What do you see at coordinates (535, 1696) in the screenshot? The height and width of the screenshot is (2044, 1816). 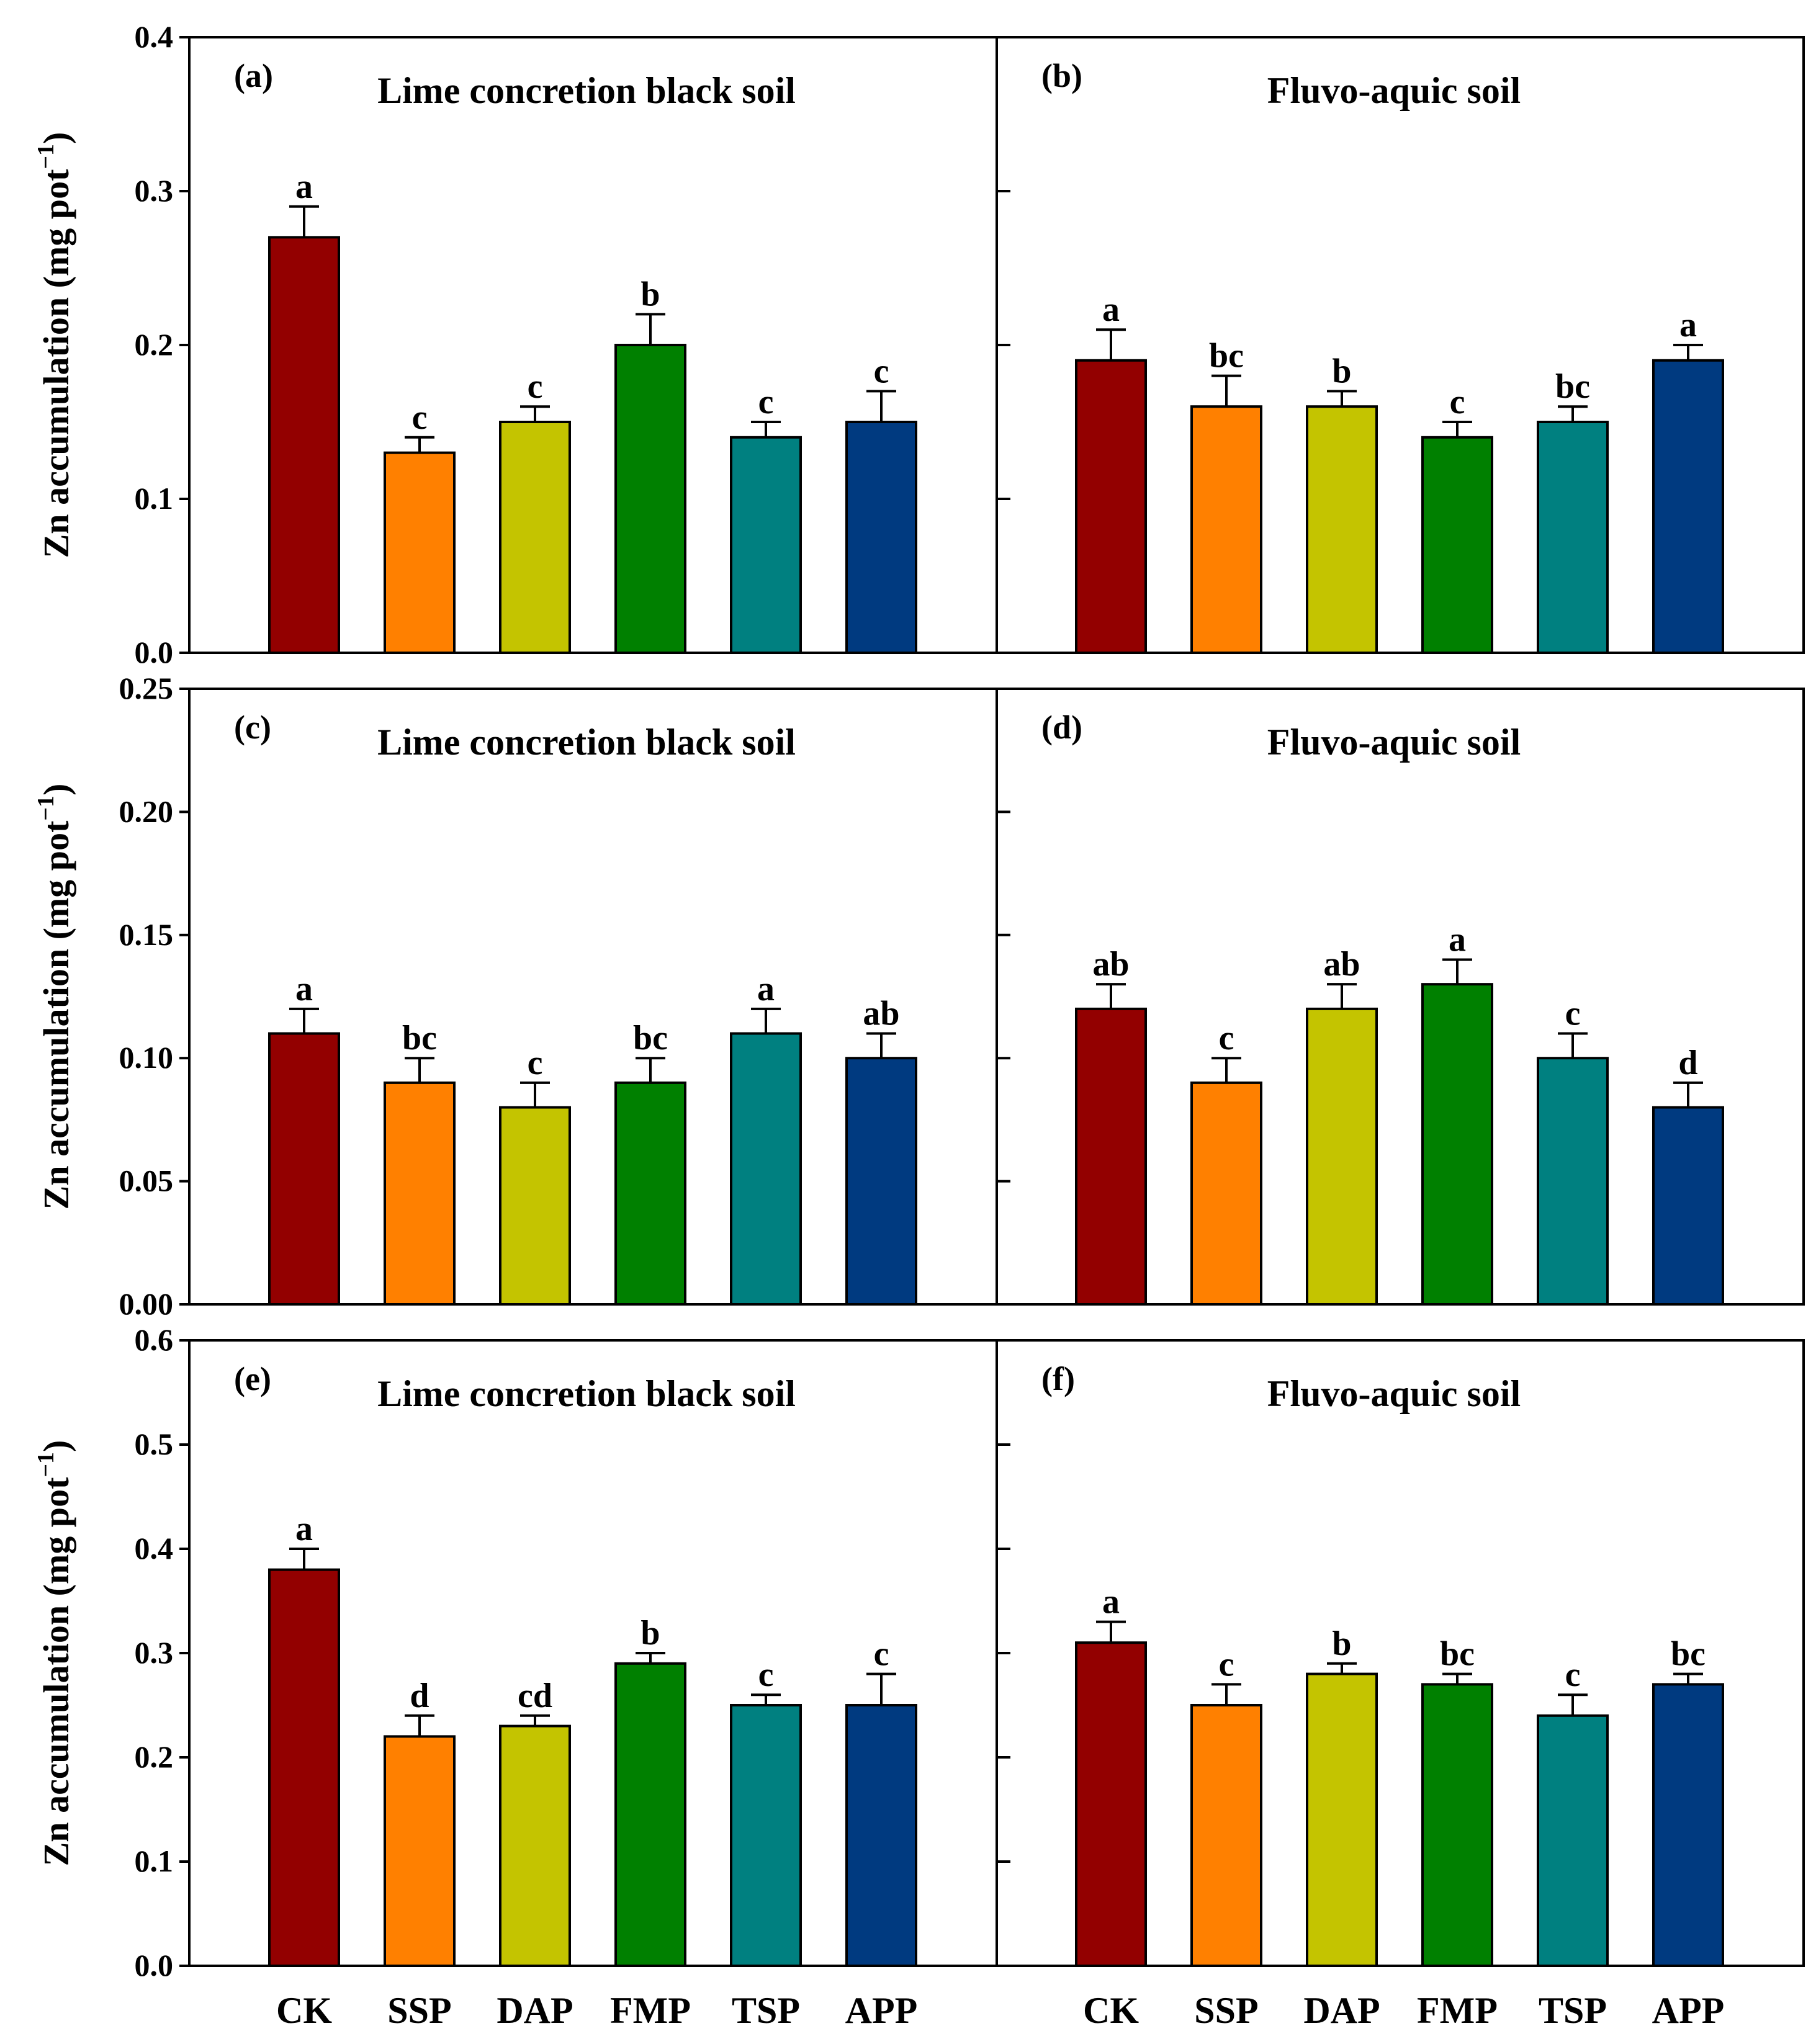 I see `significance-letter: cd` at bounding box center [535, 1696].